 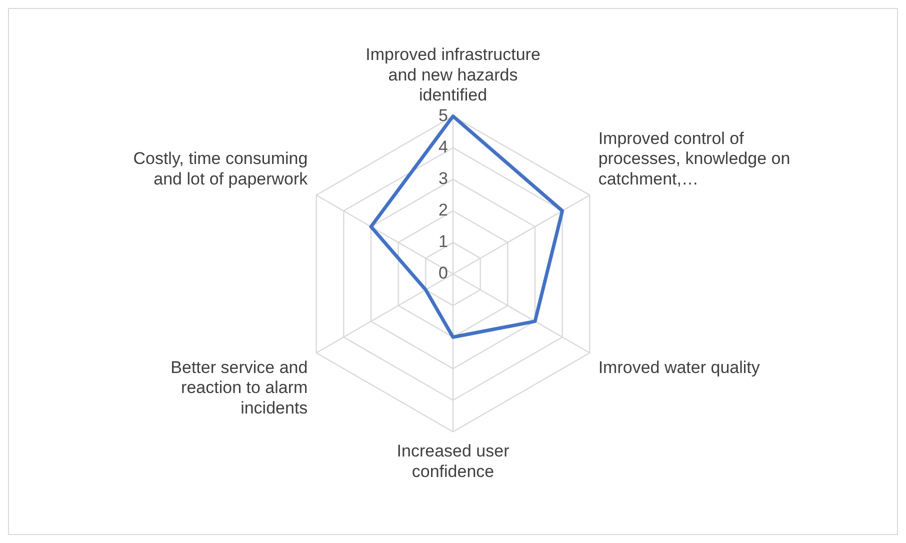 What do you see at coordinates (453, 74) in the screenshot?
I see `spoke-label: Improved infrastructure and new hazards identified` at bounding box center [453, 74].